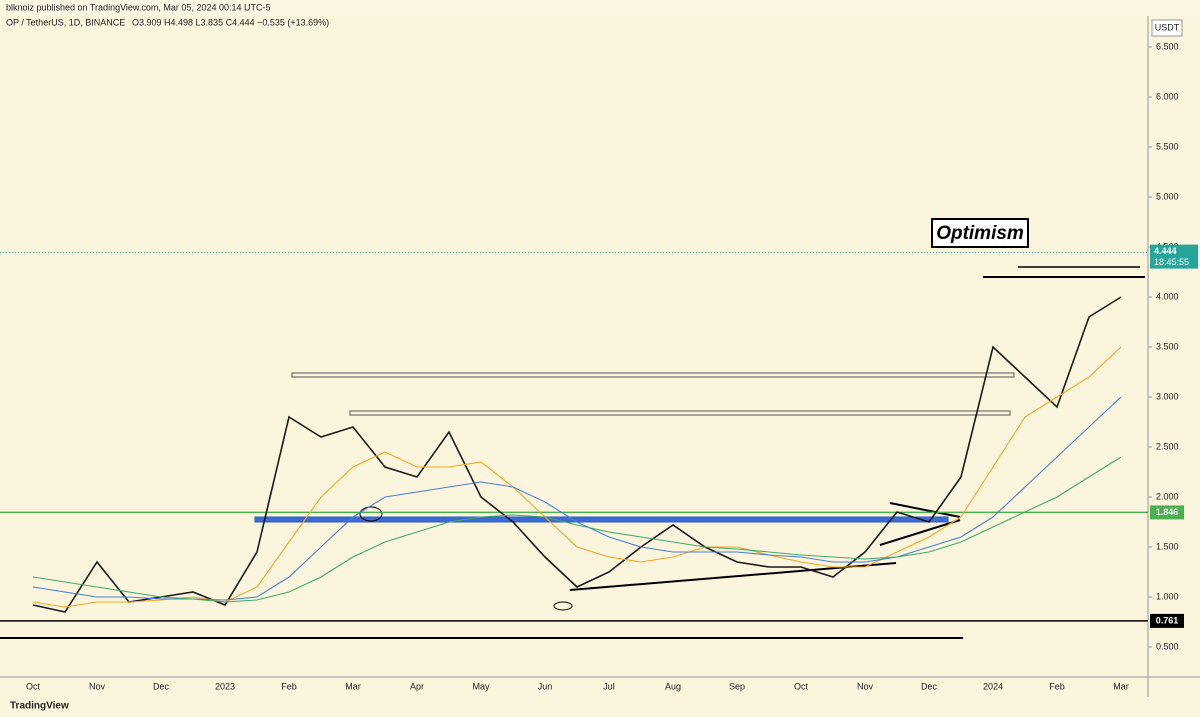  I want to click on y-tick-label: 6.000, so click(1167, 96).